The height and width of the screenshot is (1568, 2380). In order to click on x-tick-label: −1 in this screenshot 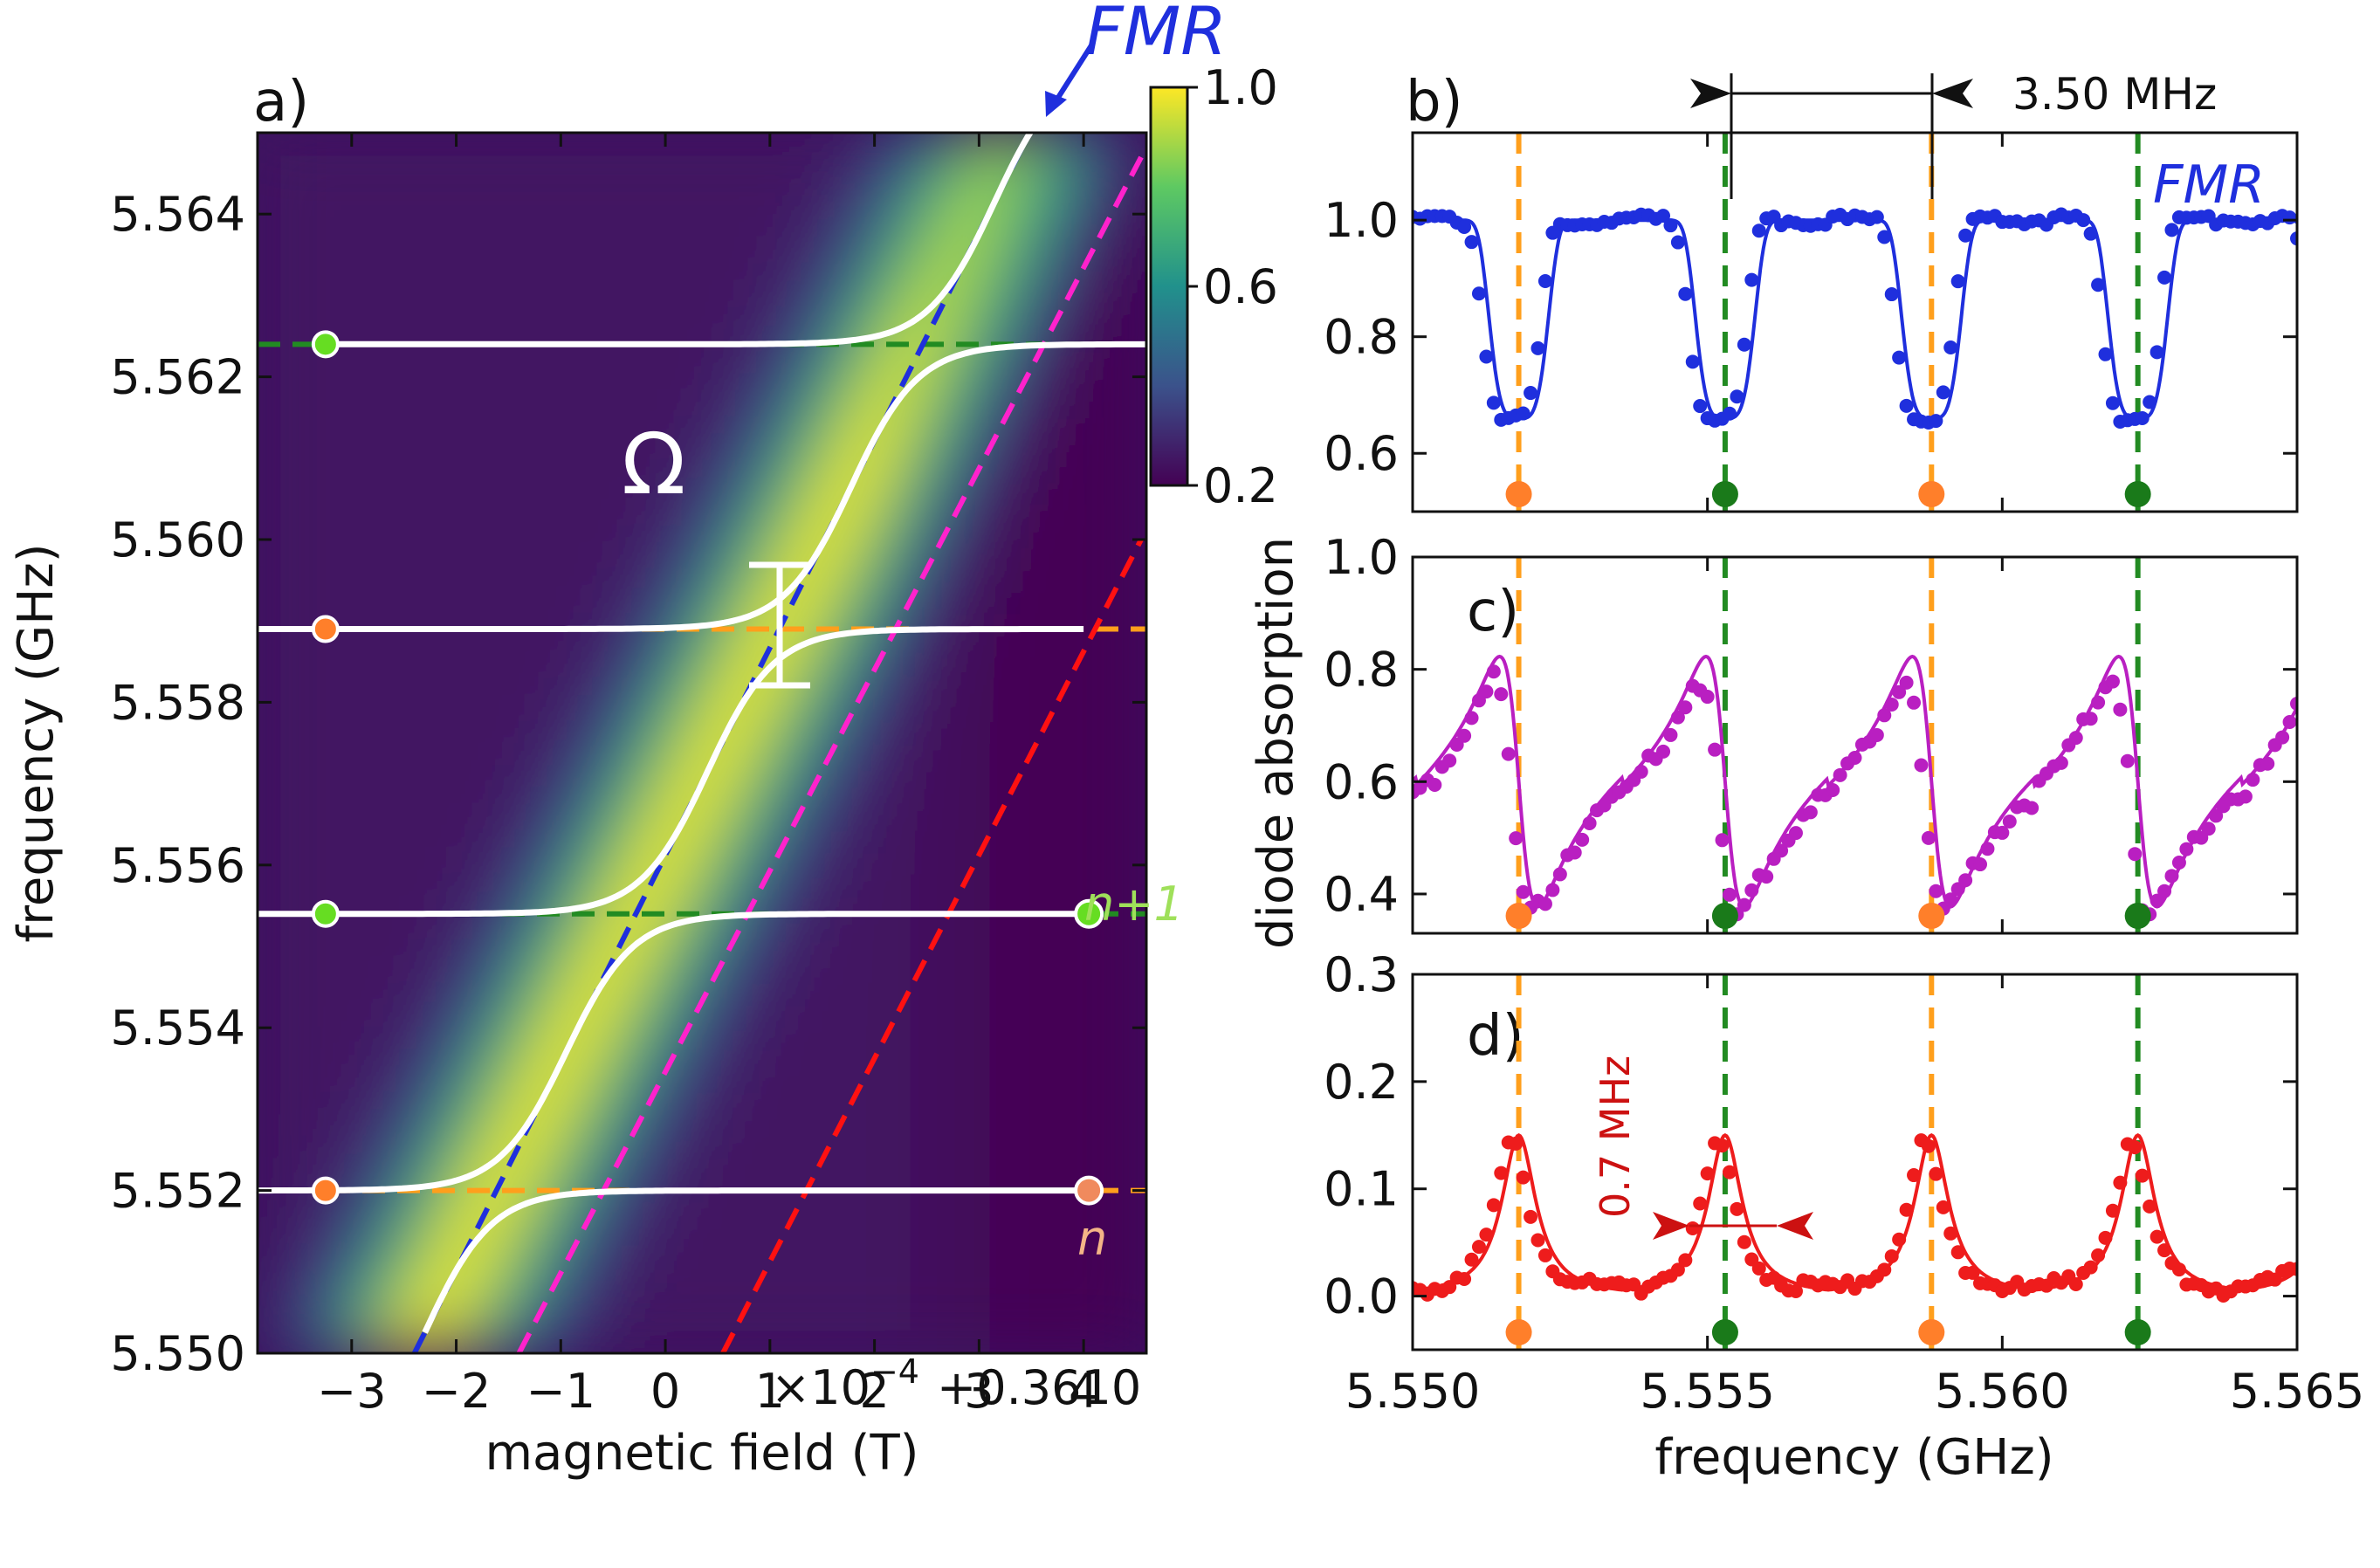, I will do `click(561, 1391)`.